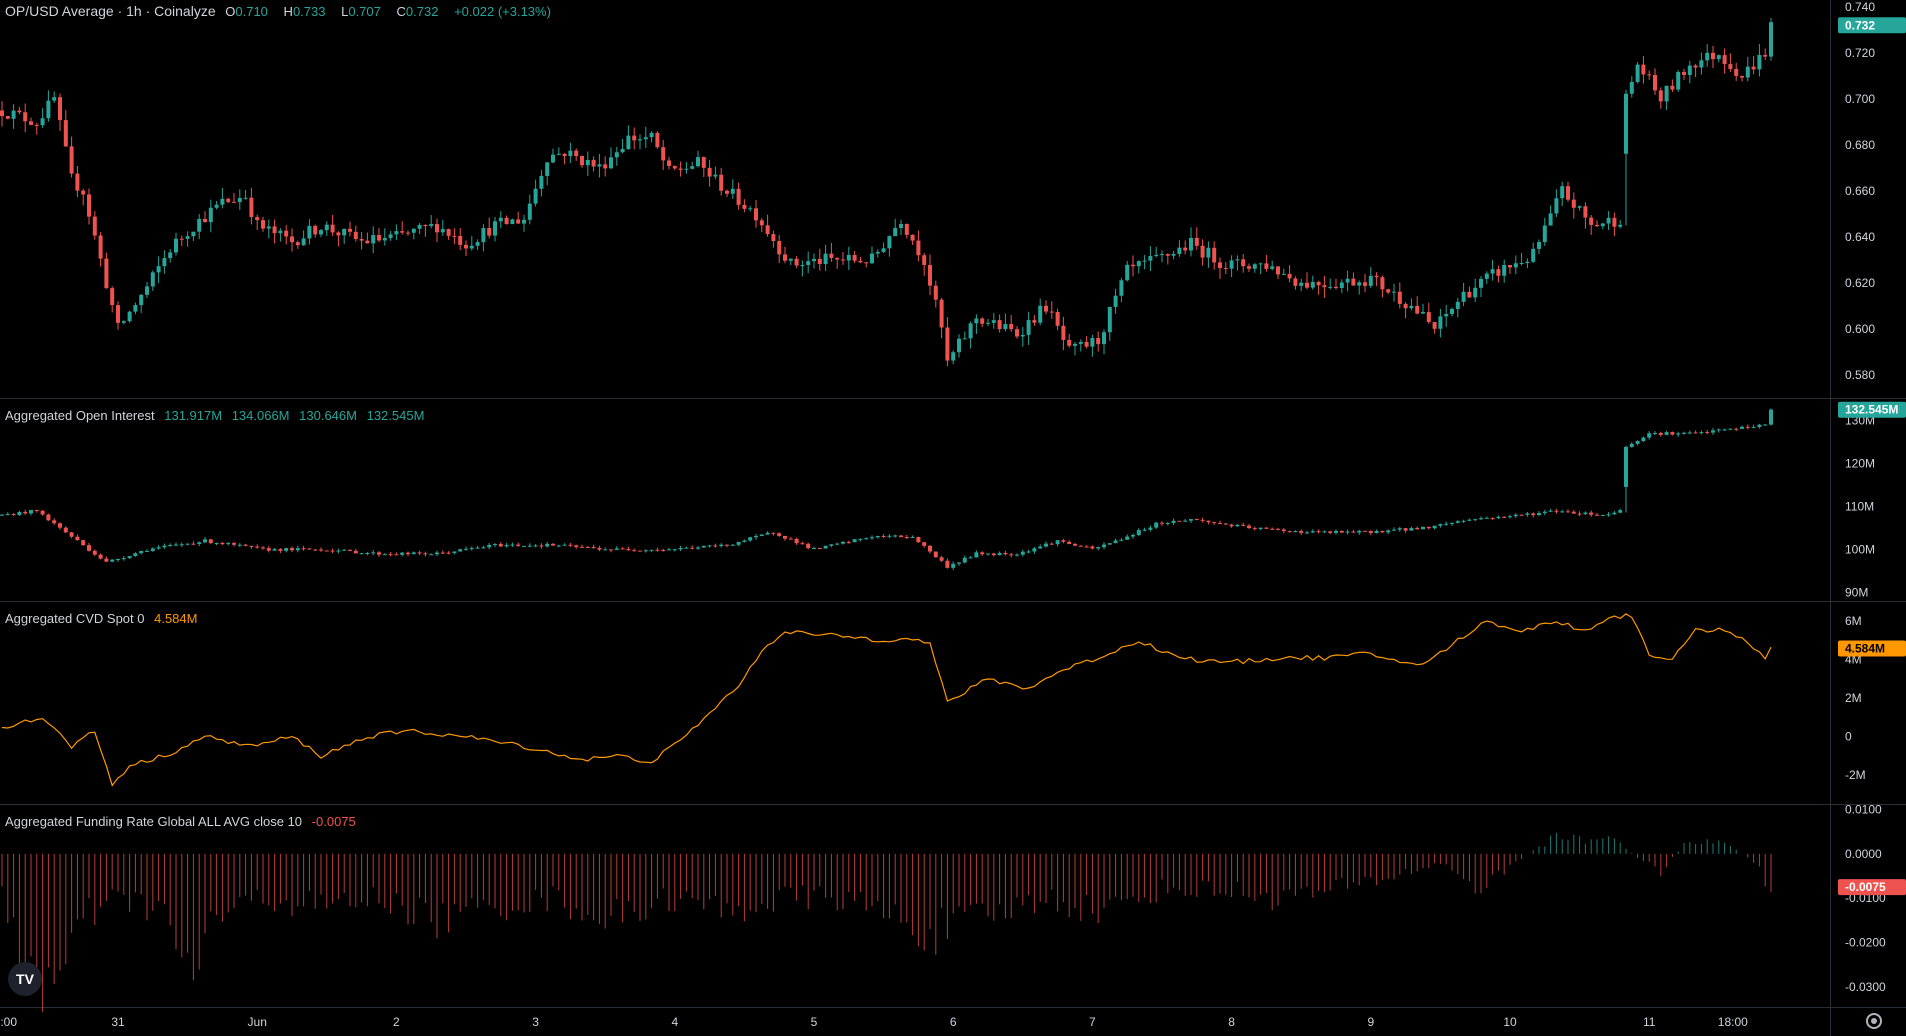 This screenshot has height=1036, width=1906. I want to click on cvd-value: 4.584M, so click(176, 618).